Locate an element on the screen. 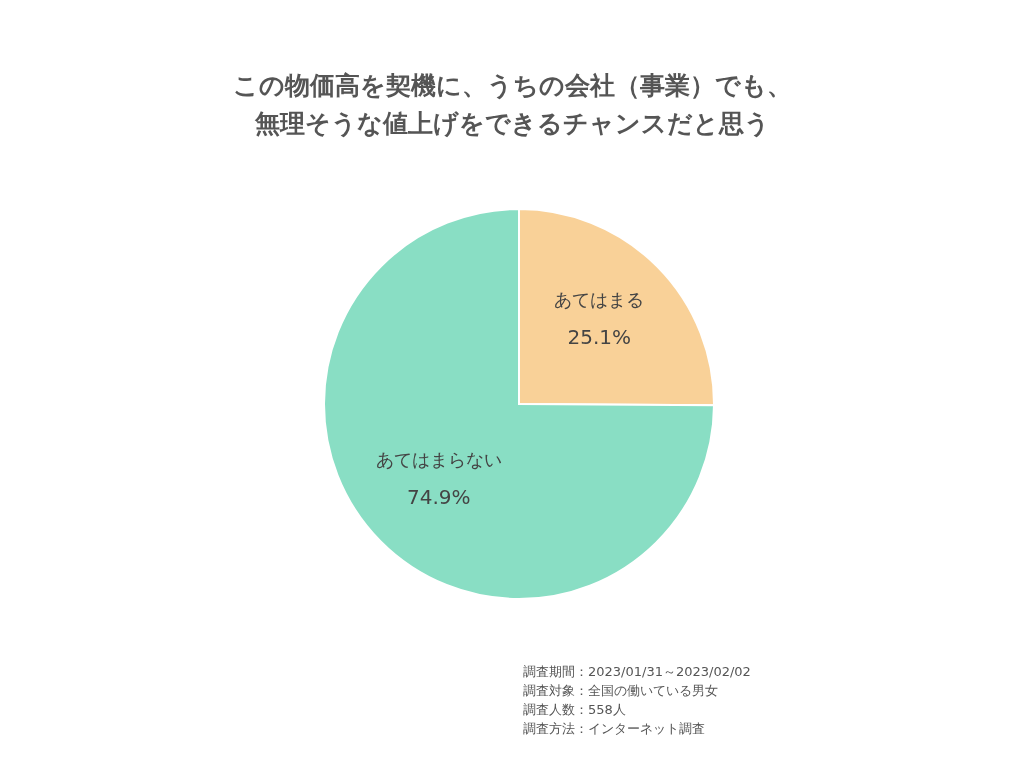 This screenshot has height=769, width=1024. data-label: 74.9% is located at coordinates (439, 496).